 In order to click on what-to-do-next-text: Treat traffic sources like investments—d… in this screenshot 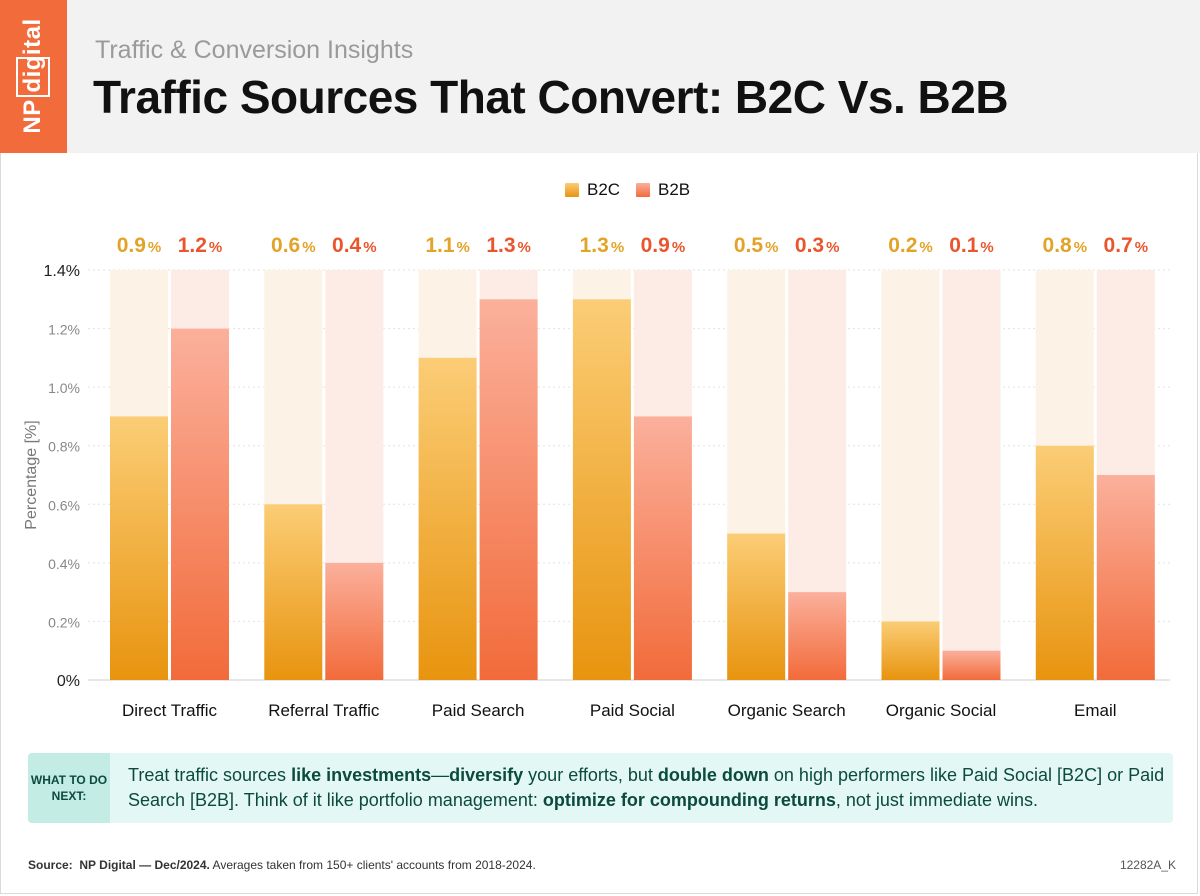, I will do `click(648, 788)`.